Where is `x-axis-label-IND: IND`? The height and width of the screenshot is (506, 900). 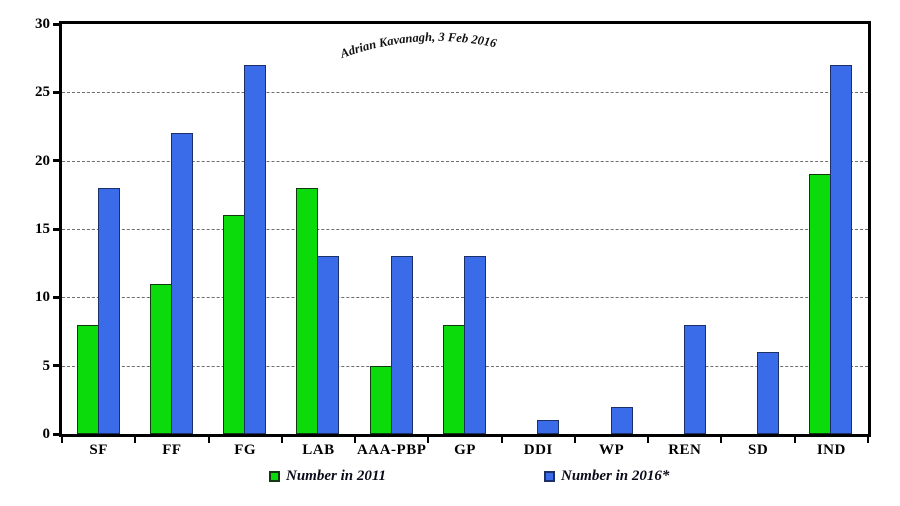
x-axis-label-IND: IND is located at coordinates (831, 450).